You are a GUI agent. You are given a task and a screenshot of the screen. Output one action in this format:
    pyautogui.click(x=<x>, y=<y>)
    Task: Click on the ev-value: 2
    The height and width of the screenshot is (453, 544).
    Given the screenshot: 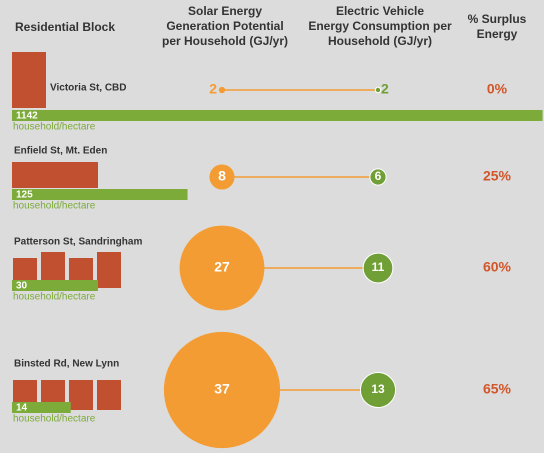 What is the action you would take?
    pyautogui.click(x=385, y=89)
    